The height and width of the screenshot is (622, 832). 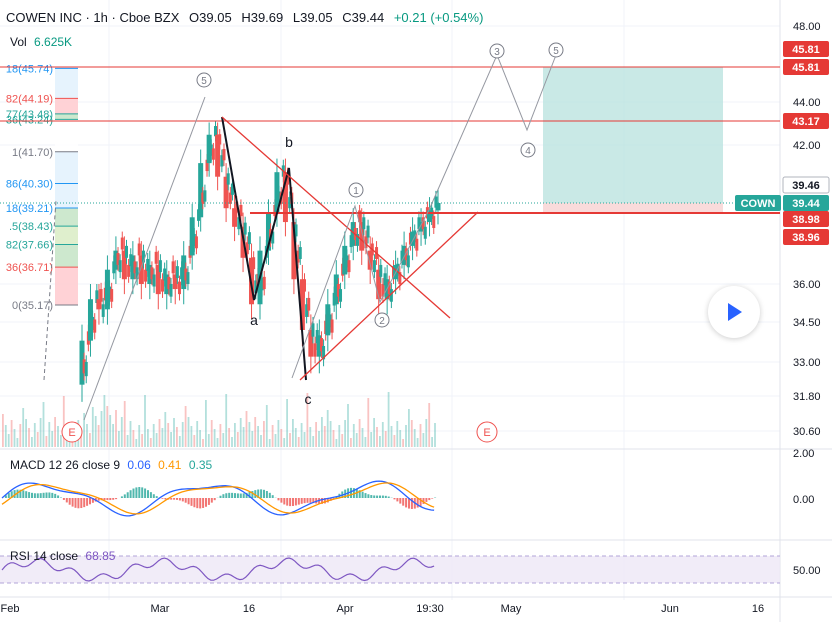 What do you see at coordinates (807, 432) in the screenshot?
I see `price-tick: 30.60` at bounding box center [807, 432].